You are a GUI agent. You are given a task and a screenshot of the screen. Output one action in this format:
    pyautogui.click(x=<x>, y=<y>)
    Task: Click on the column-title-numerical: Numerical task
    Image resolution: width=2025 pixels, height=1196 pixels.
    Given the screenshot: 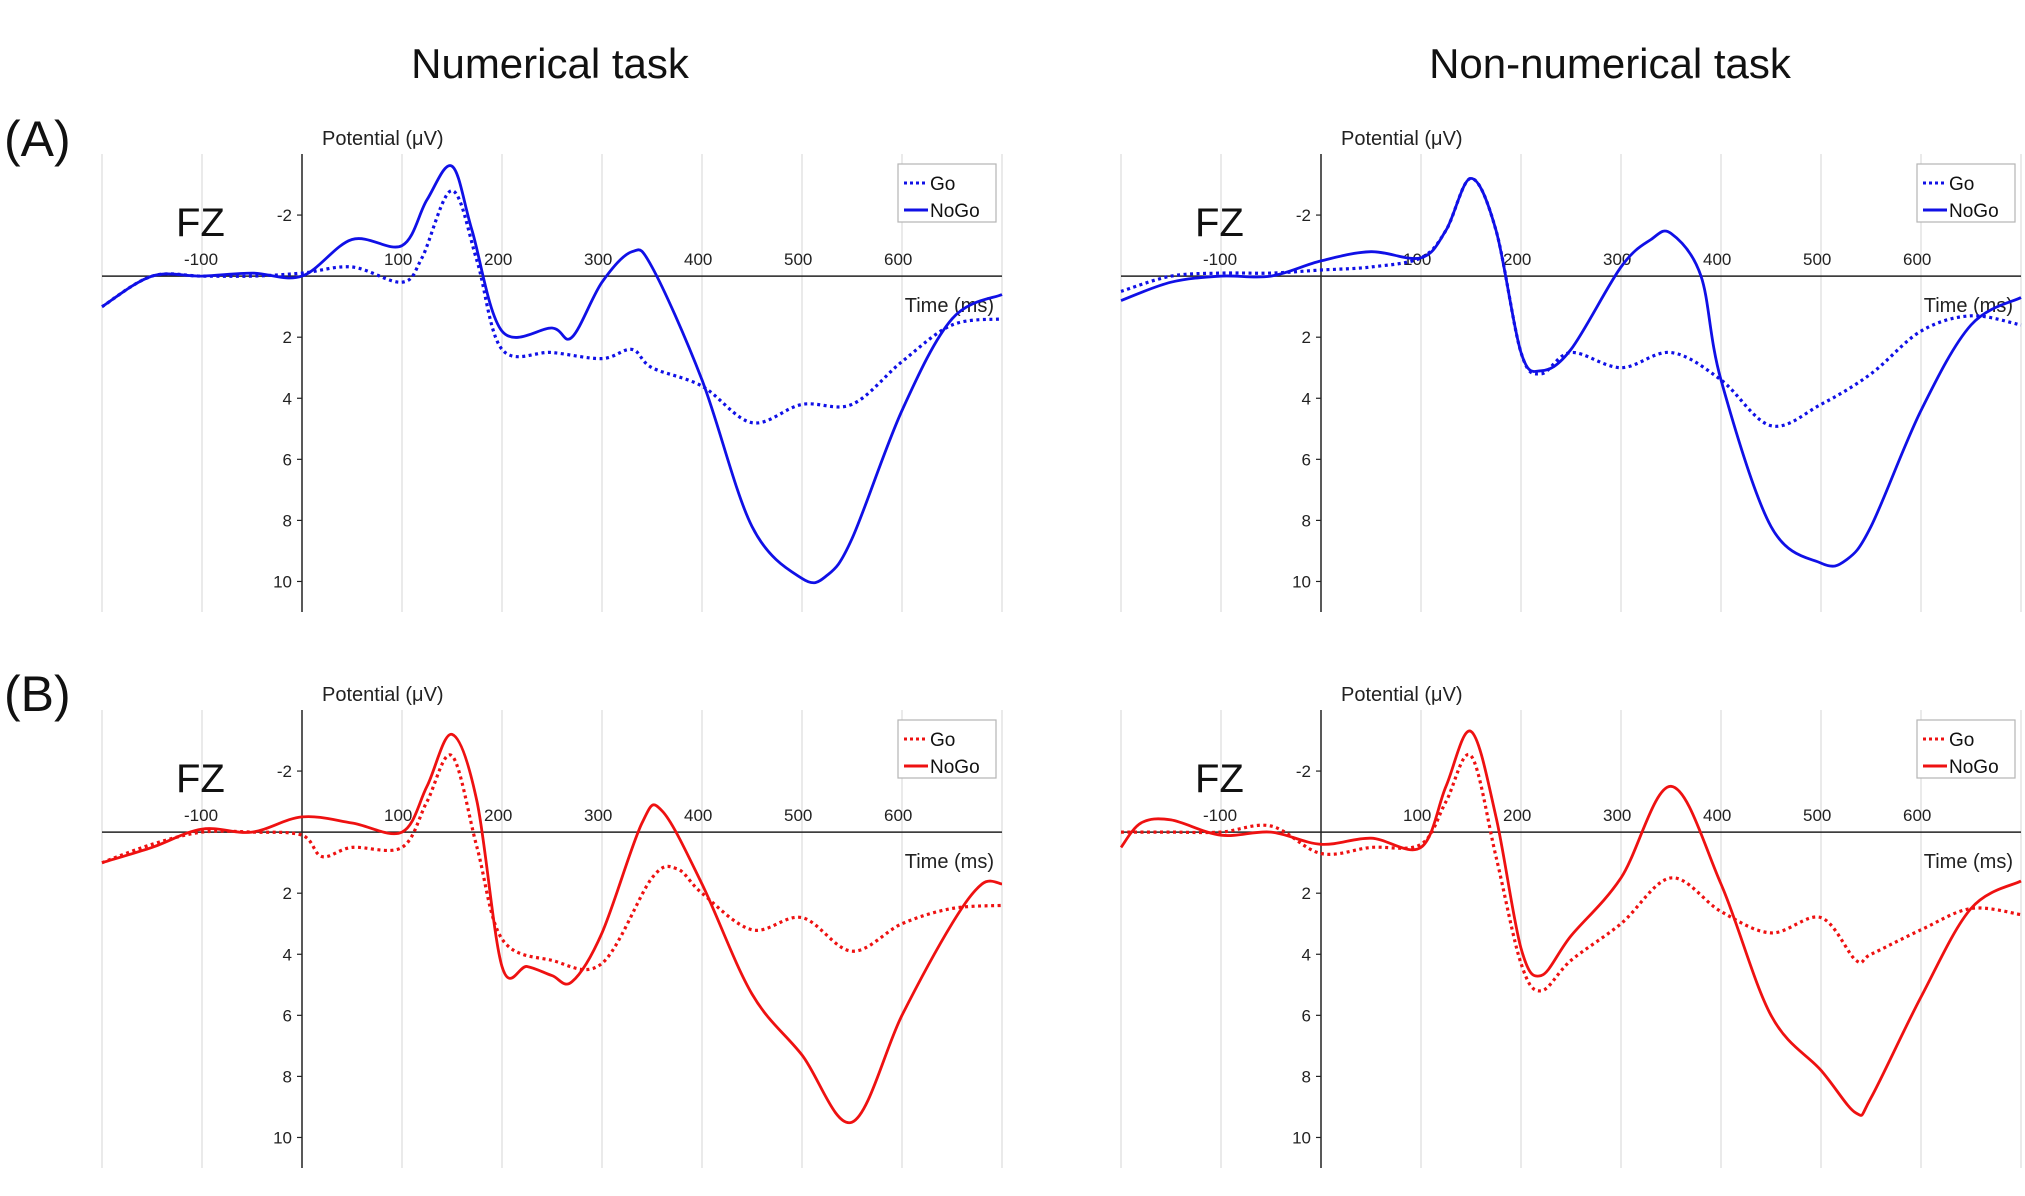 What is the action you would take?
    pyautogui.click(x=550, y=63)
    